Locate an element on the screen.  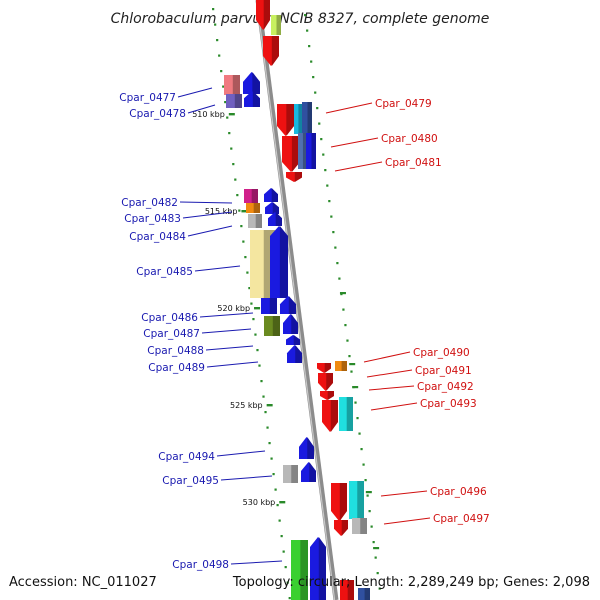
gene-label-cpar-0493: Cpar_0493 is located at coordinates (448, 404).